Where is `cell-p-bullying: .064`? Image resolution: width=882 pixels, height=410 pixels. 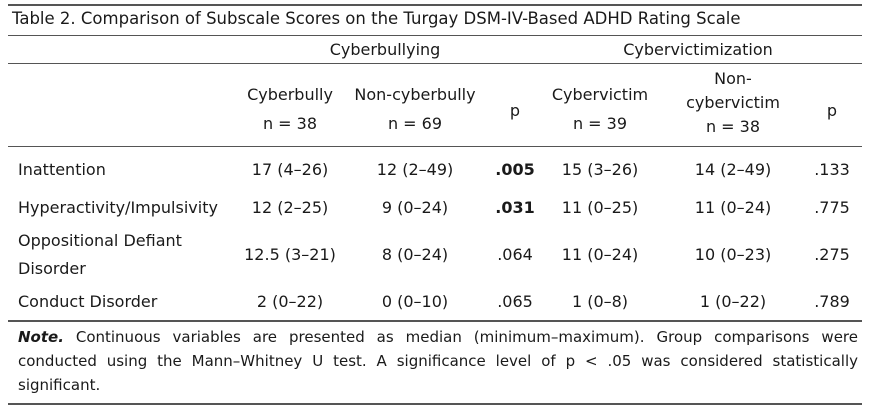
cell-p-bullying: .064 is located at coordinates (515, 254).